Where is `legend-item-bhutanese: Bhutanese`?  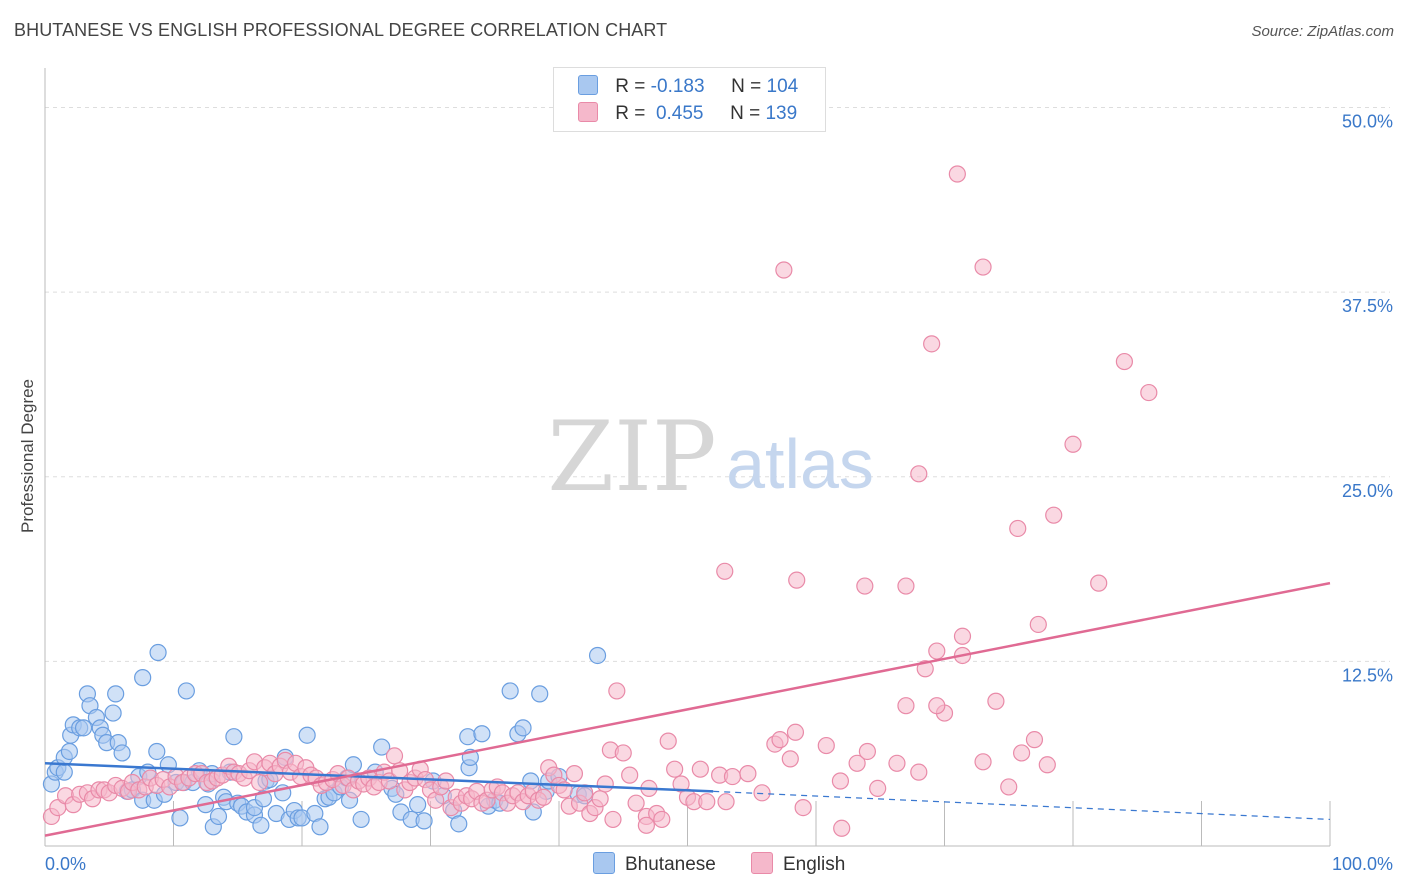 legend-item-bhutanese: Bhutanese is located at coordinates (654, 864).